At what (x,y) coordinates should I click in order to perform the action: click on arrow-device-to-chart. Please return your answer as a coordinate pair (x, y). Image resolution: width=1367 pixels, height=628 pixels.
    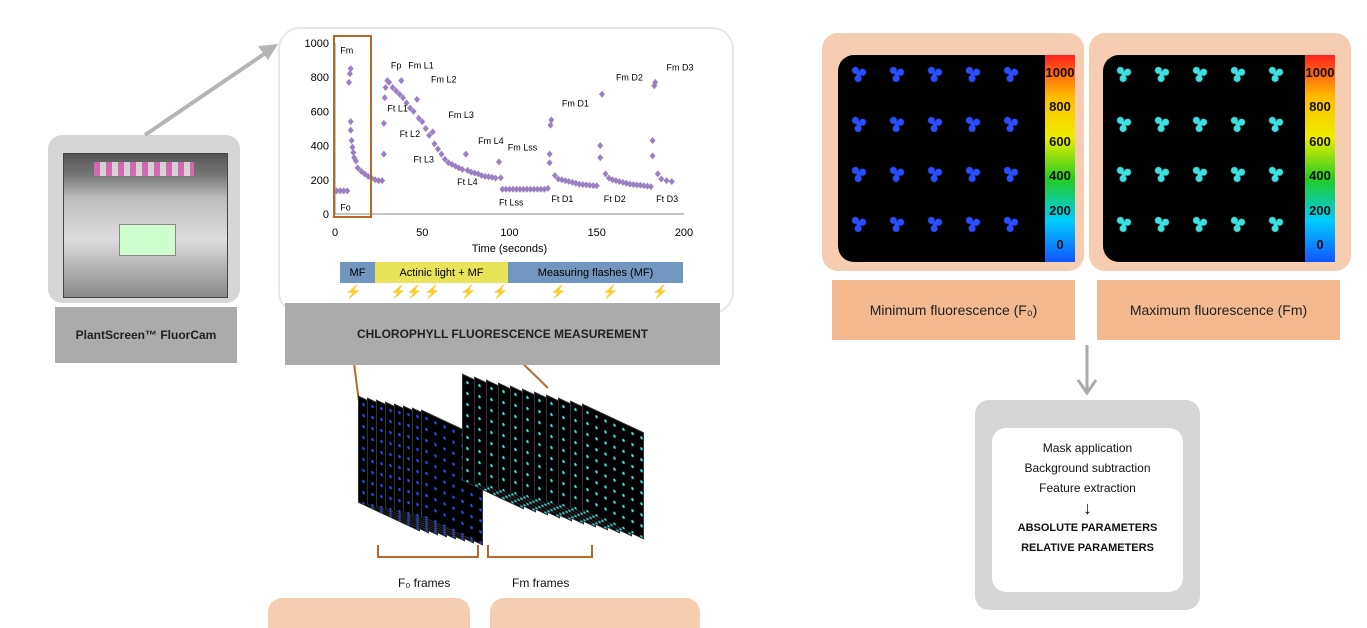
    Looking at the image, I should click on (207, 92).